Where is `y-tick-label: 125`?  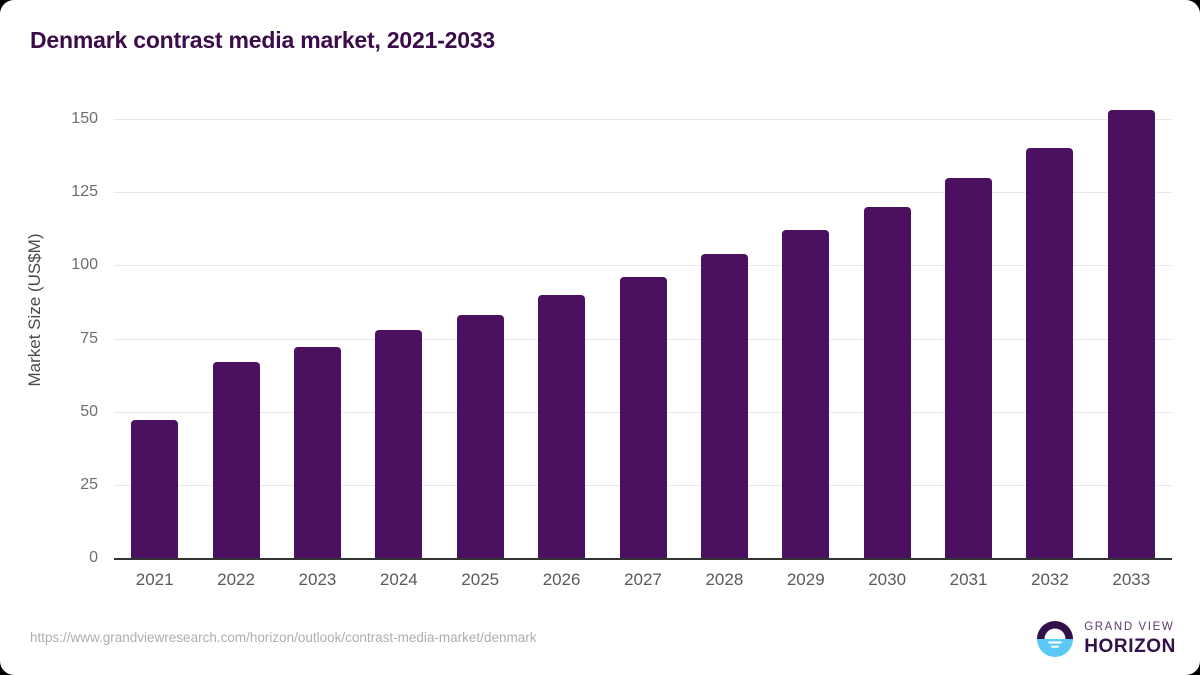
y-tick-label: 125 is located at coordinates (84, 192).